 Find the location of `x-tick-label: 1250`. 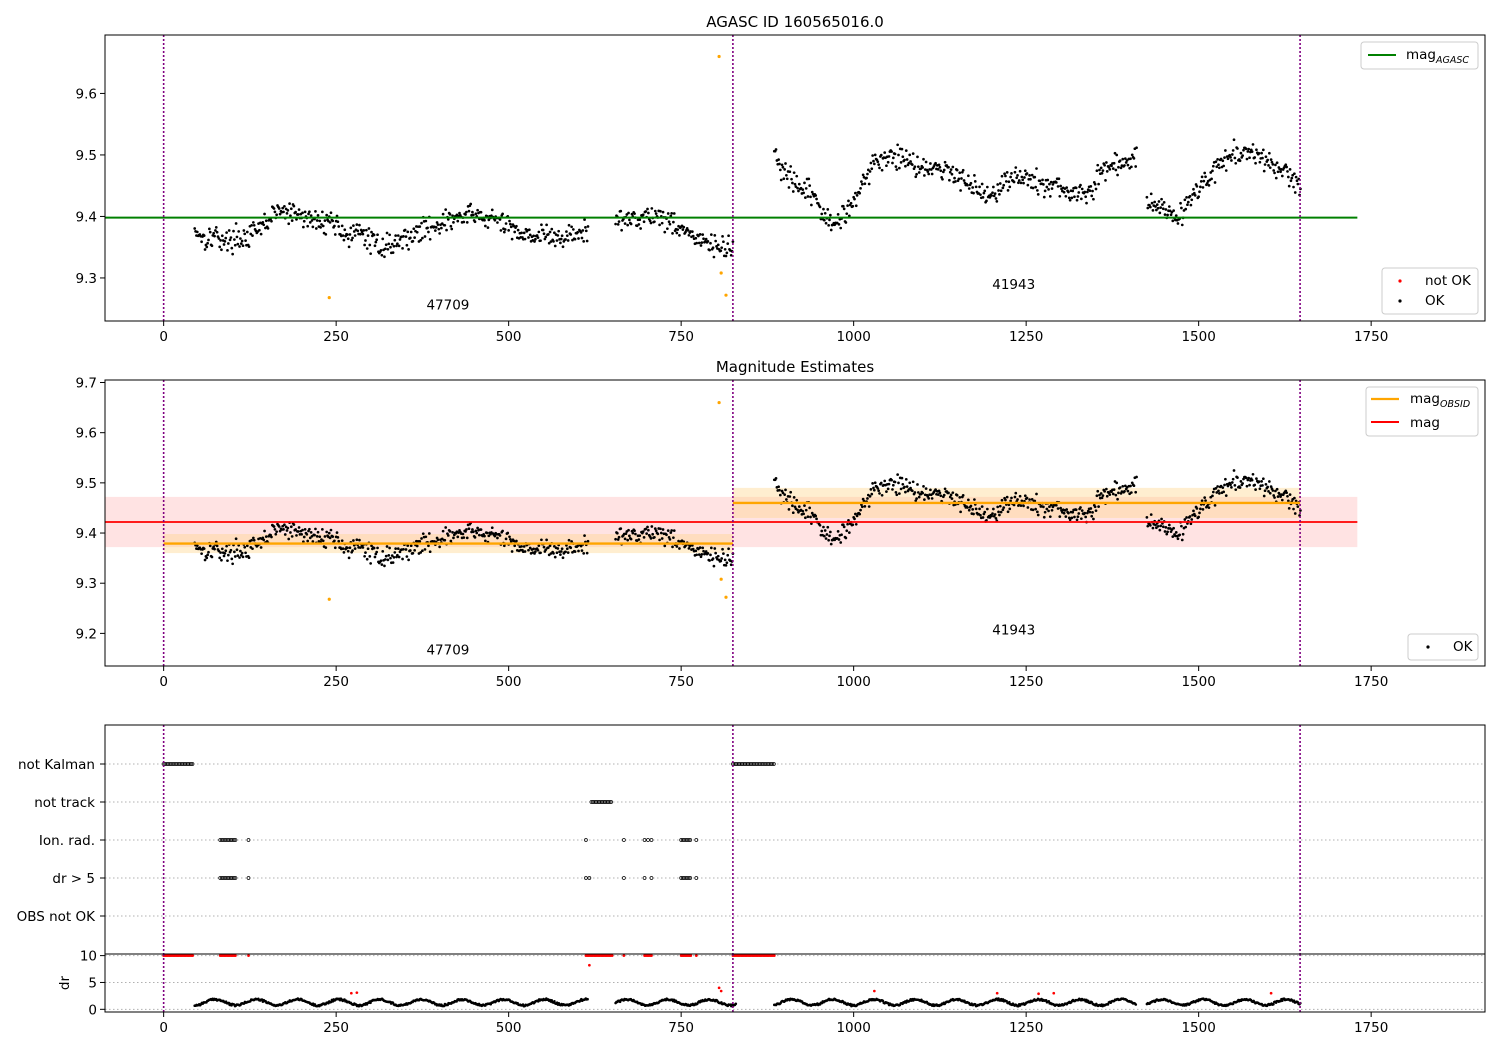

x-tick-label: 1250 is located at coordinates (1026, 337).